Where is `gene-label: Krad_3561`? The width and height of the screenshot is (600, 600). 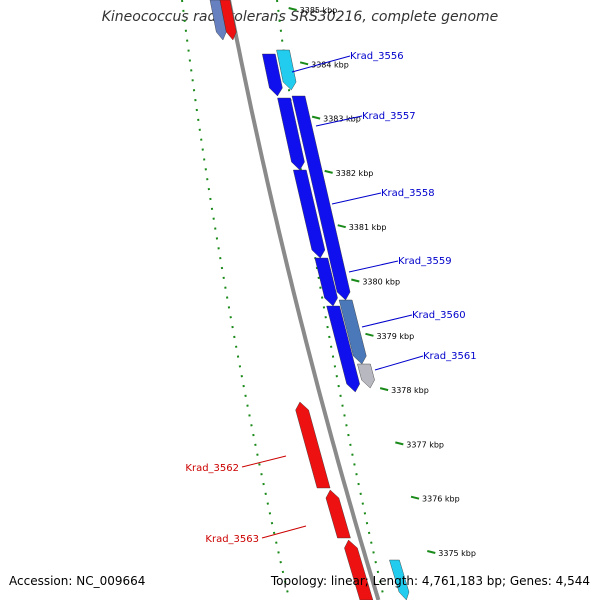
gene-label: Krad_3561 is located at coordinates (450, 356).